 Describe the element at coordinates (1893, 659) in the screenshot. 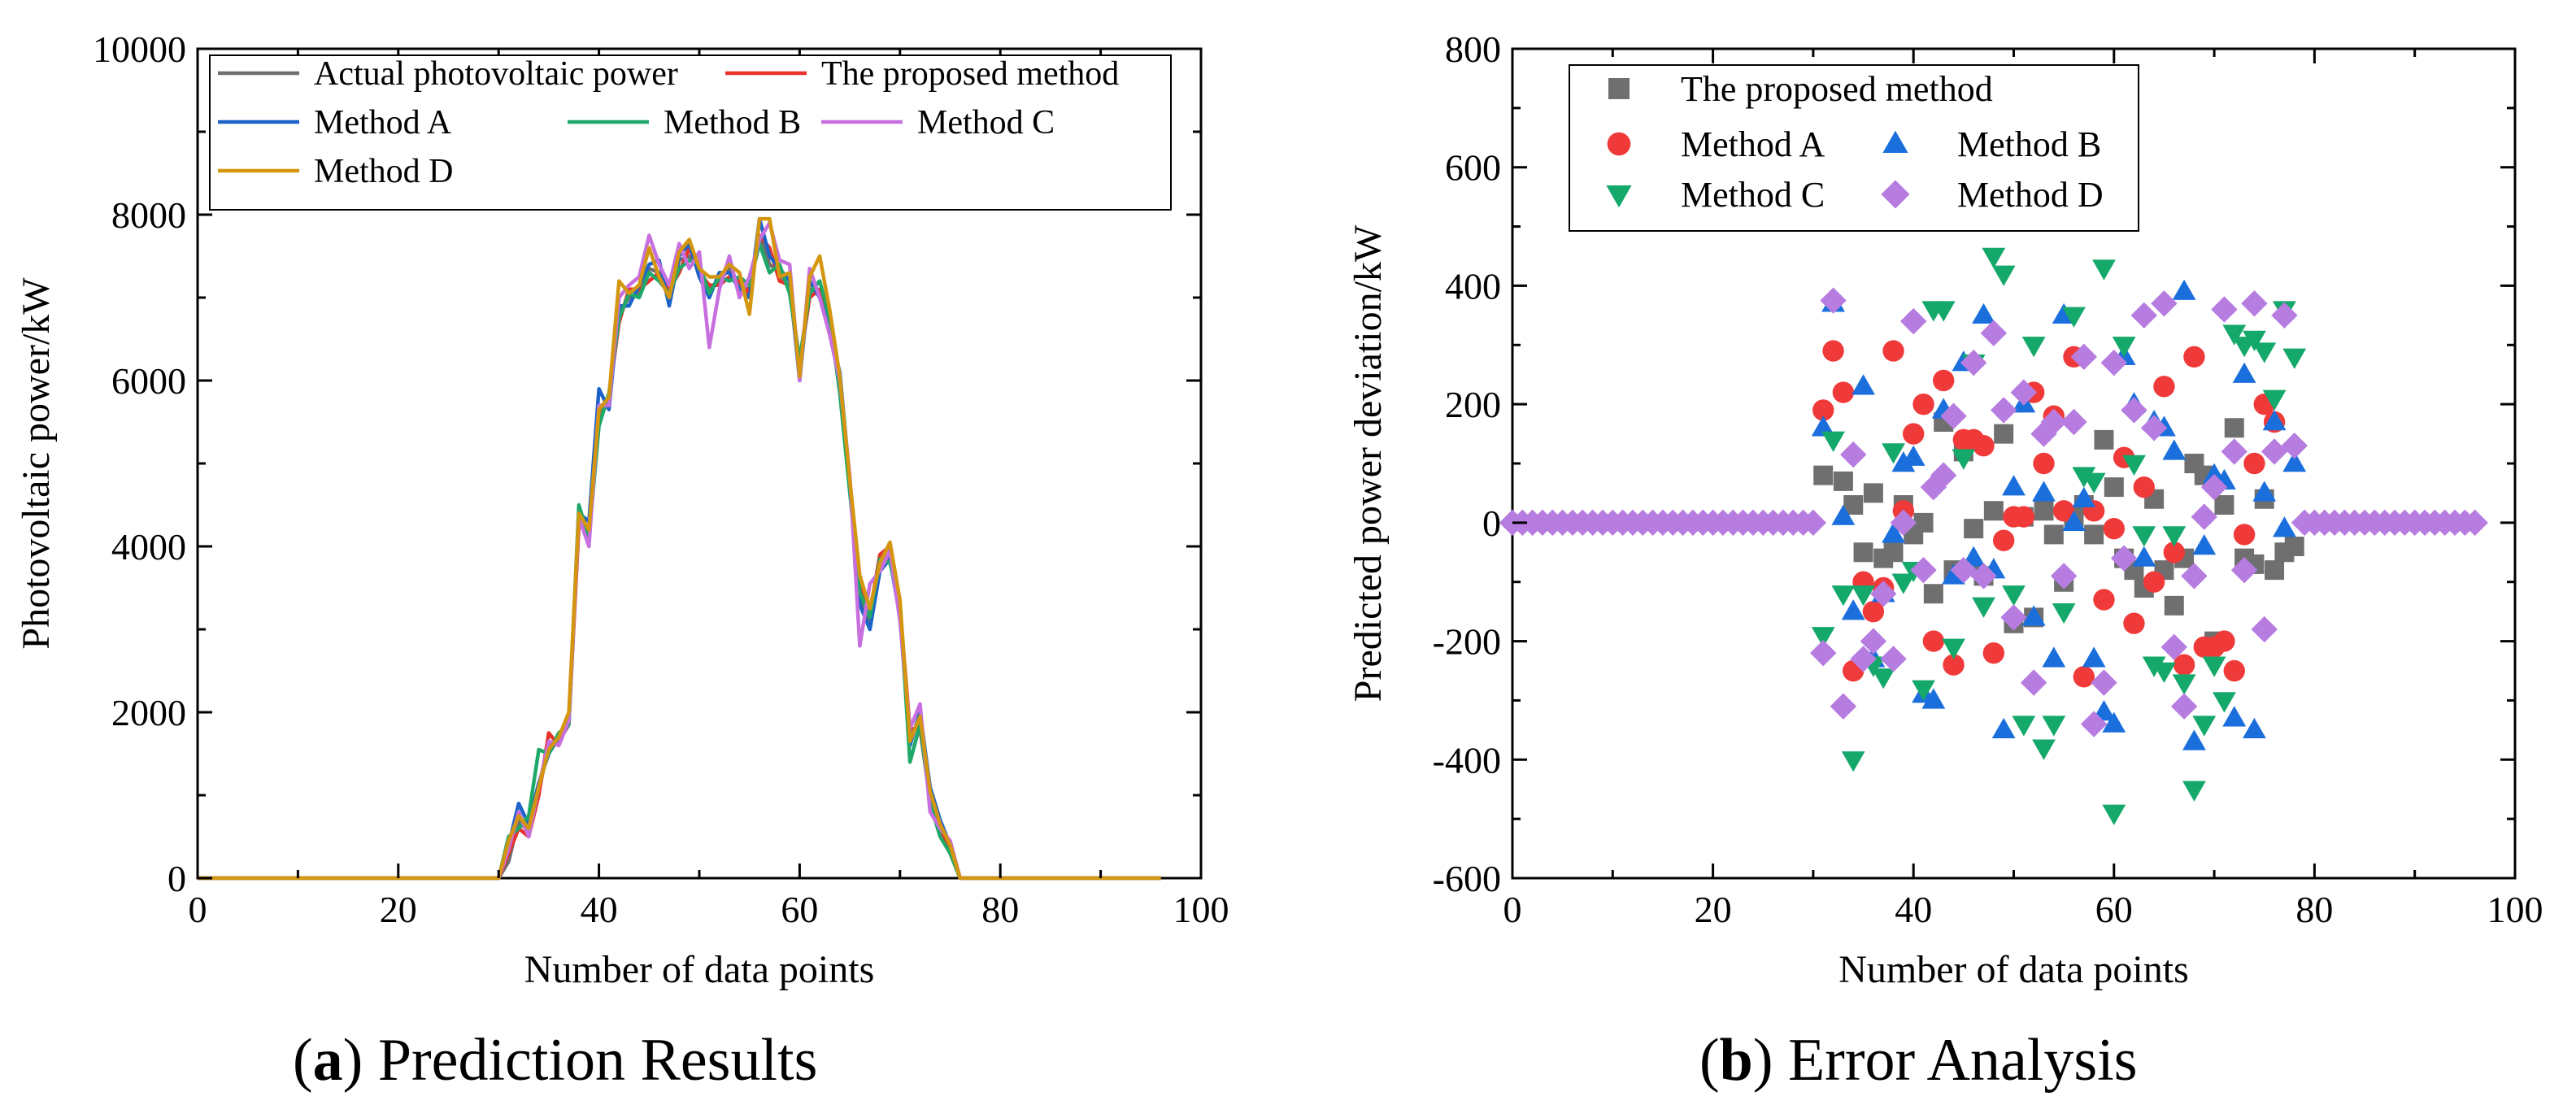

I see `panel-b-marker-s4-p38` at that location.